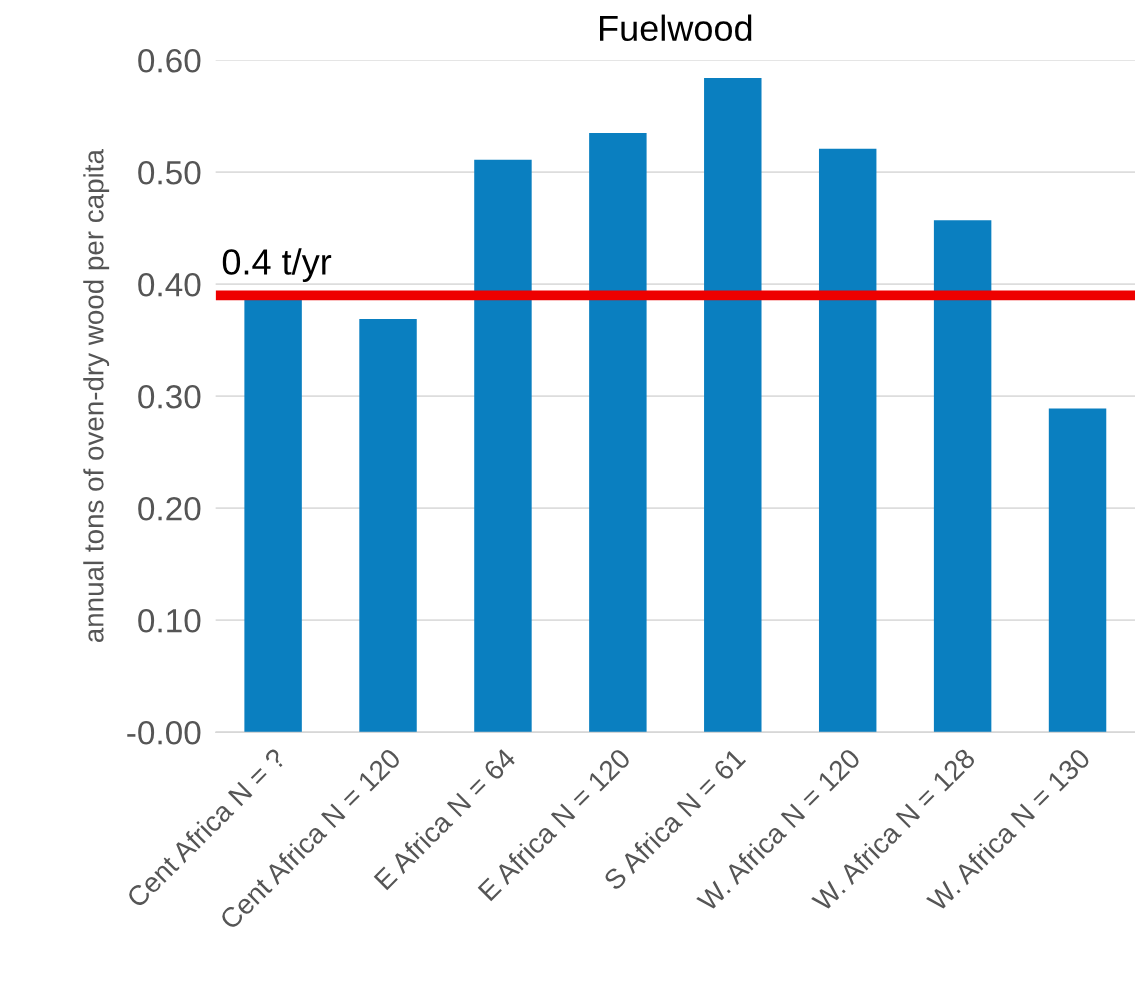 This screenshot has height=1003, width=1135. I want to click on y-tick-label: 0.50, so click(169, 172).